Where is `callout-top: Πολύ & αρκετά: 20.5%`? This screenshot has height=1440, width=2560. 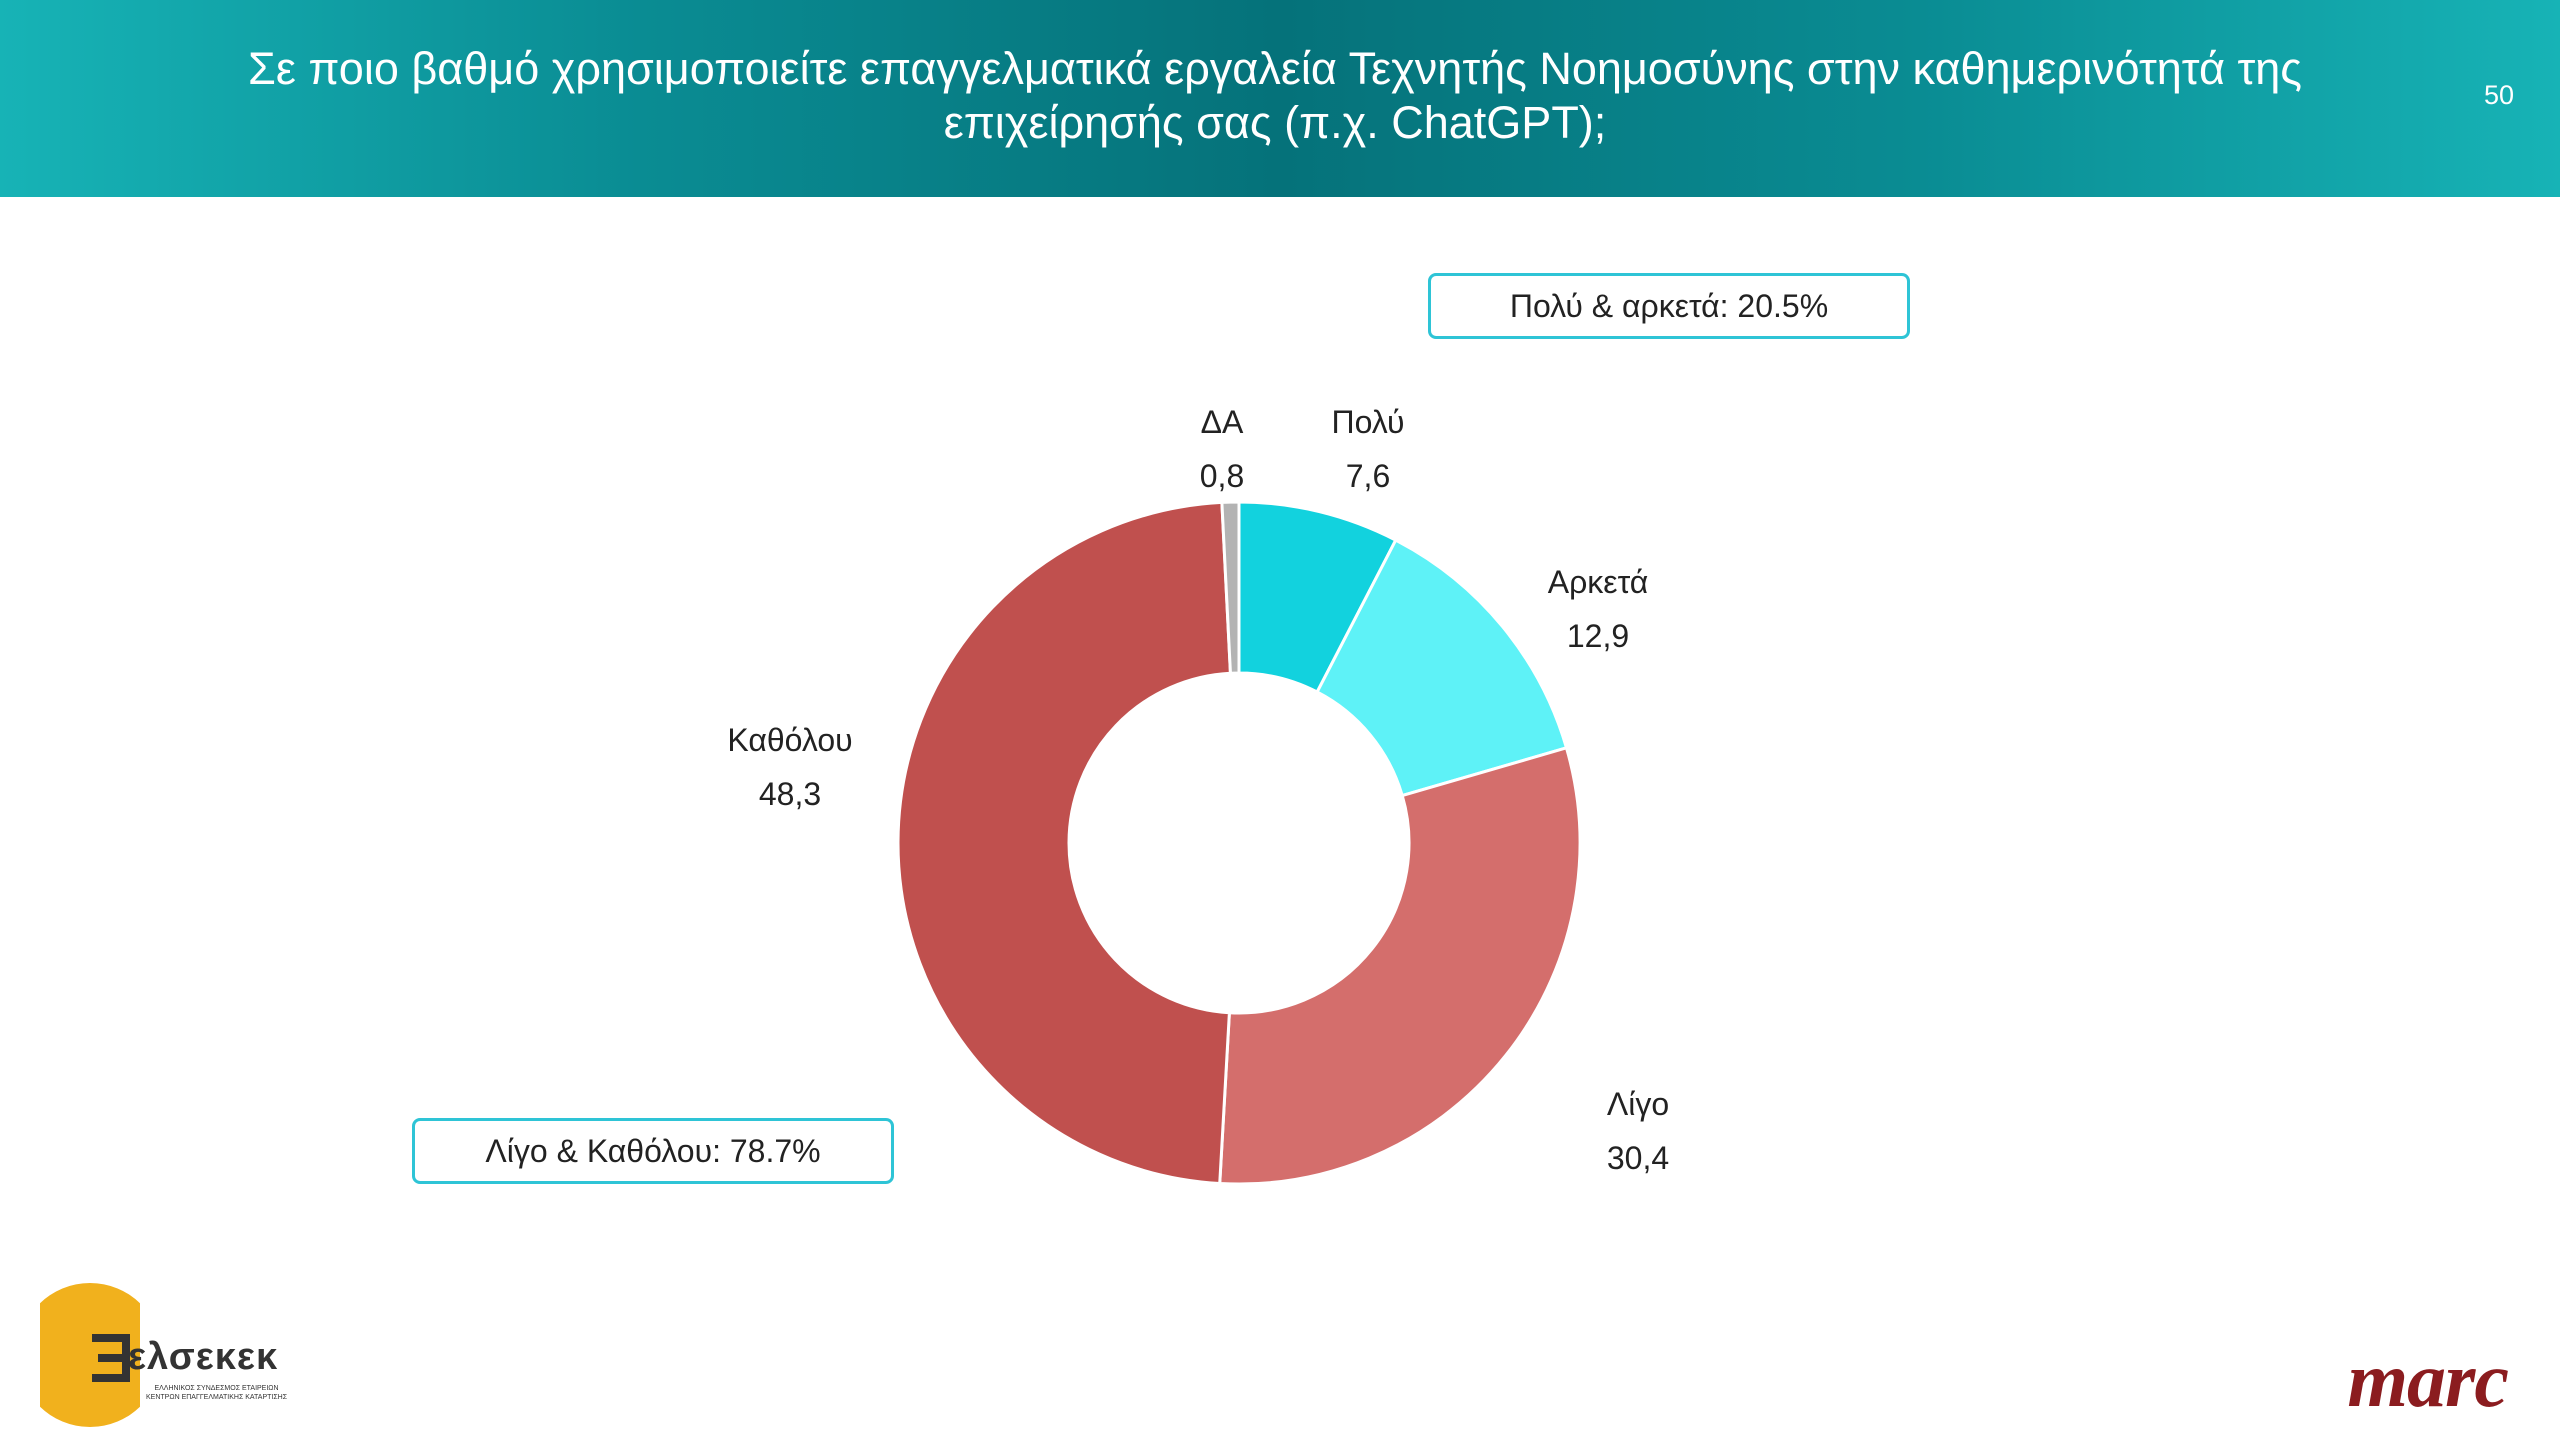
callout-top: Πολύ & αρκετά: 20.5% is located at coordinates (1669, 306).